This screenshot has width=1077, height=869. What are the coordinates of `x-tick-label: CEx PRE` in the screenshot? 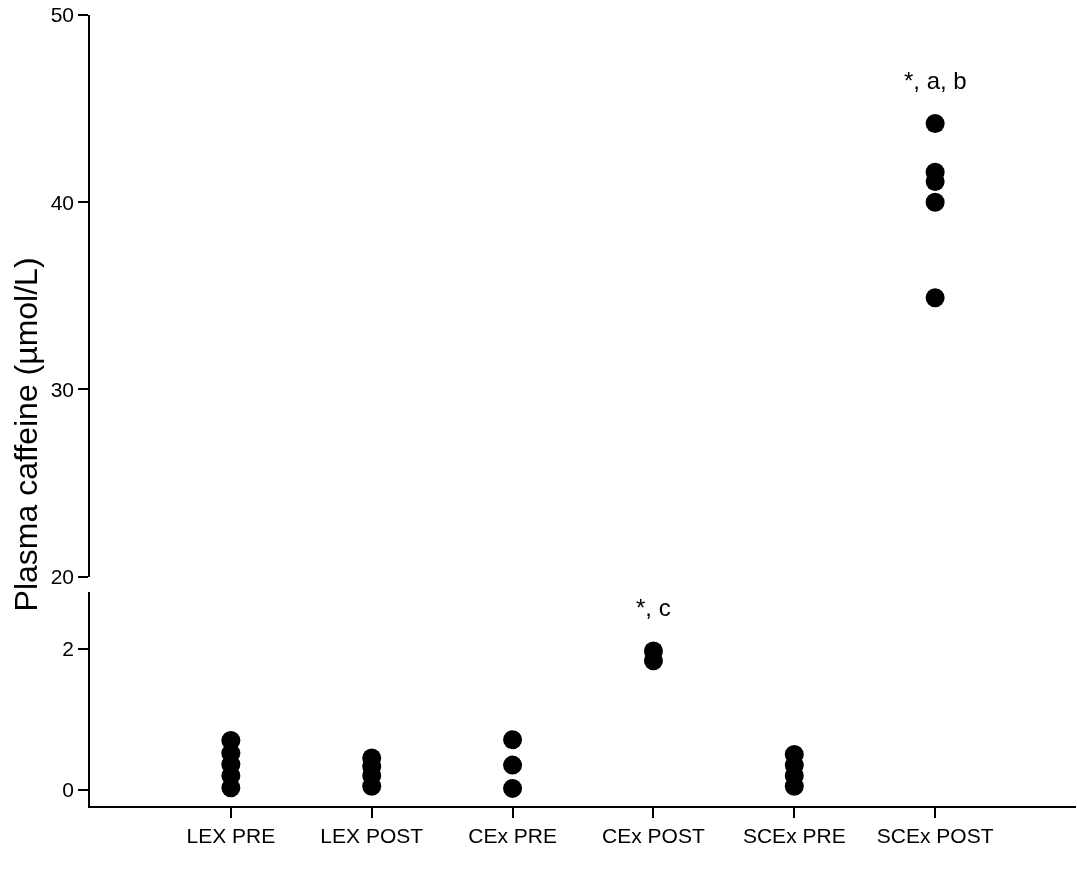 It's located at (512, 836).